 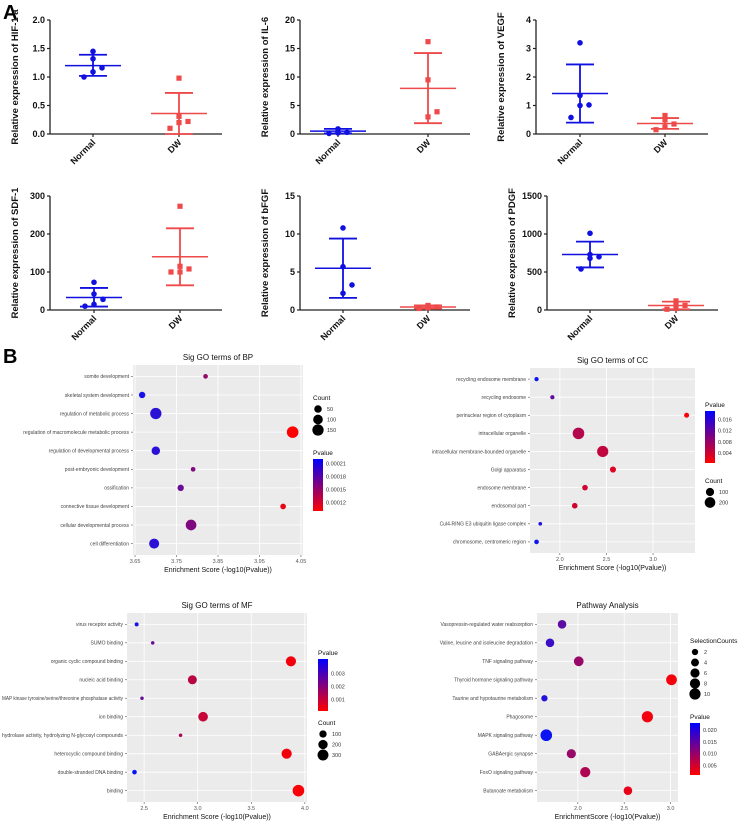 What do you see at coordinates (502, 434) in the screenshot?
I see `term-label: intracellular organelle` at bounding box center [502, 434].